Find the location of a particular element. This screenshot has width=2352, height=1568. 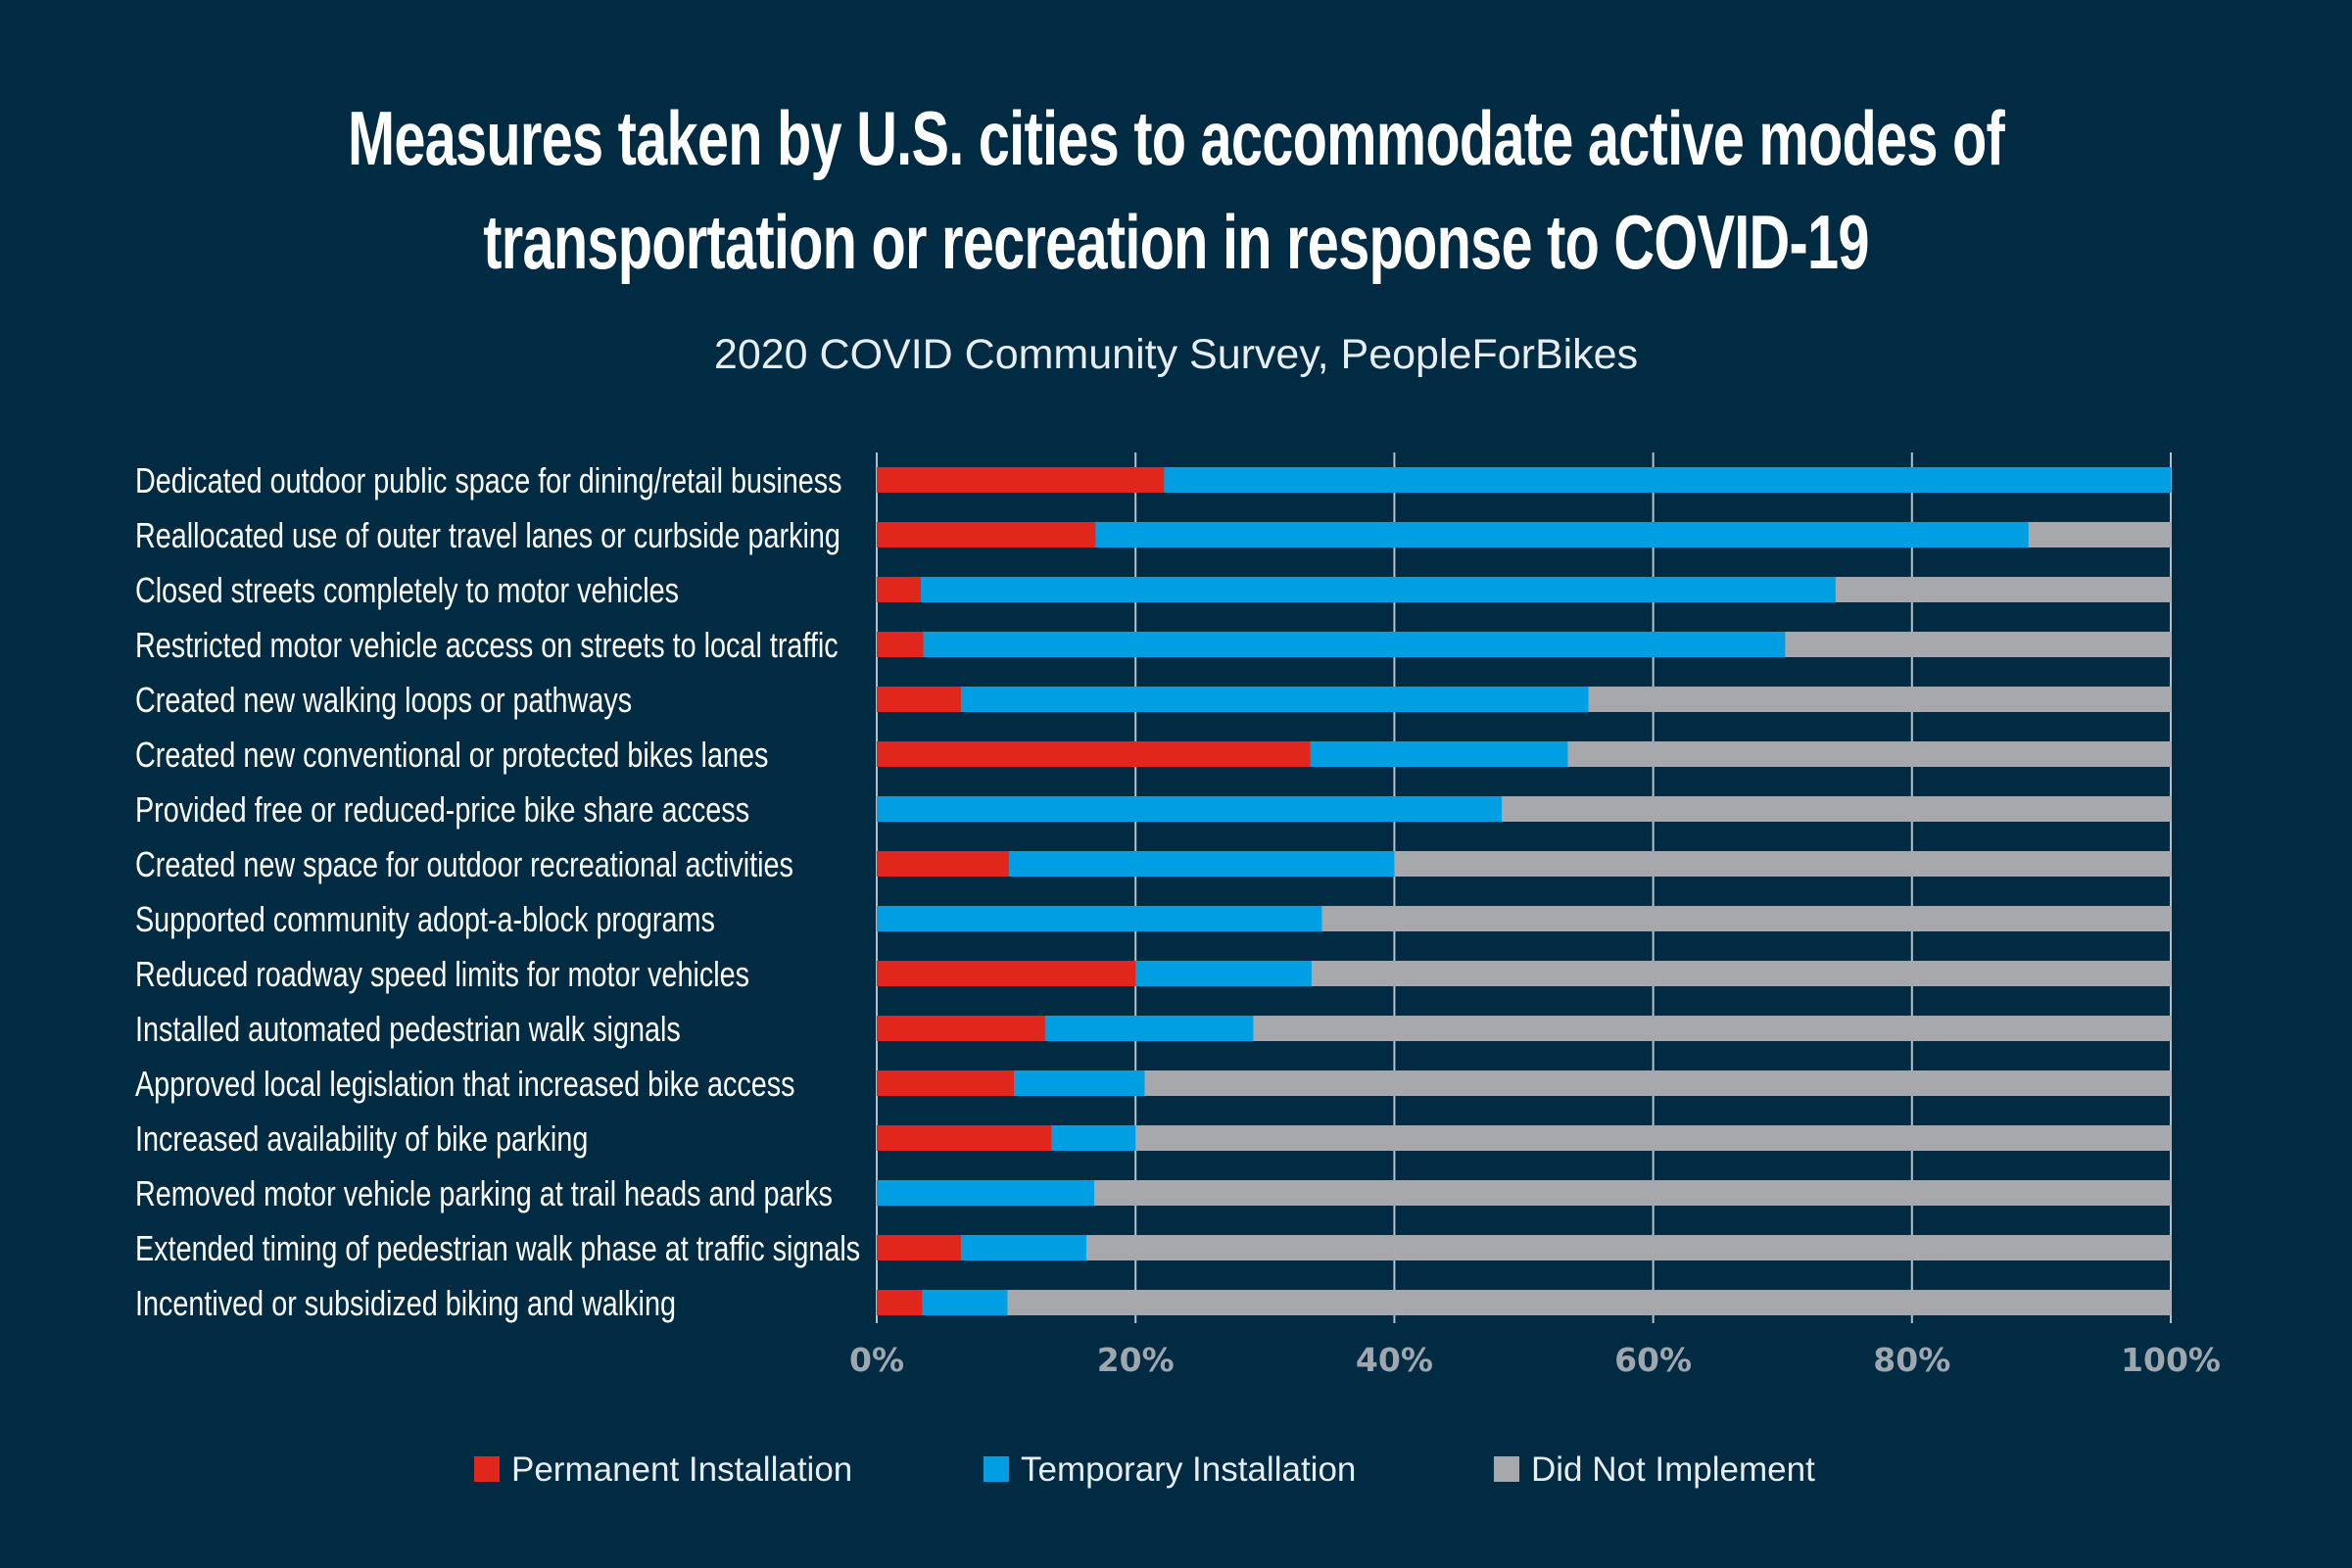

legend-label: Did Not Implement is located at coordinates (1673, 1469).